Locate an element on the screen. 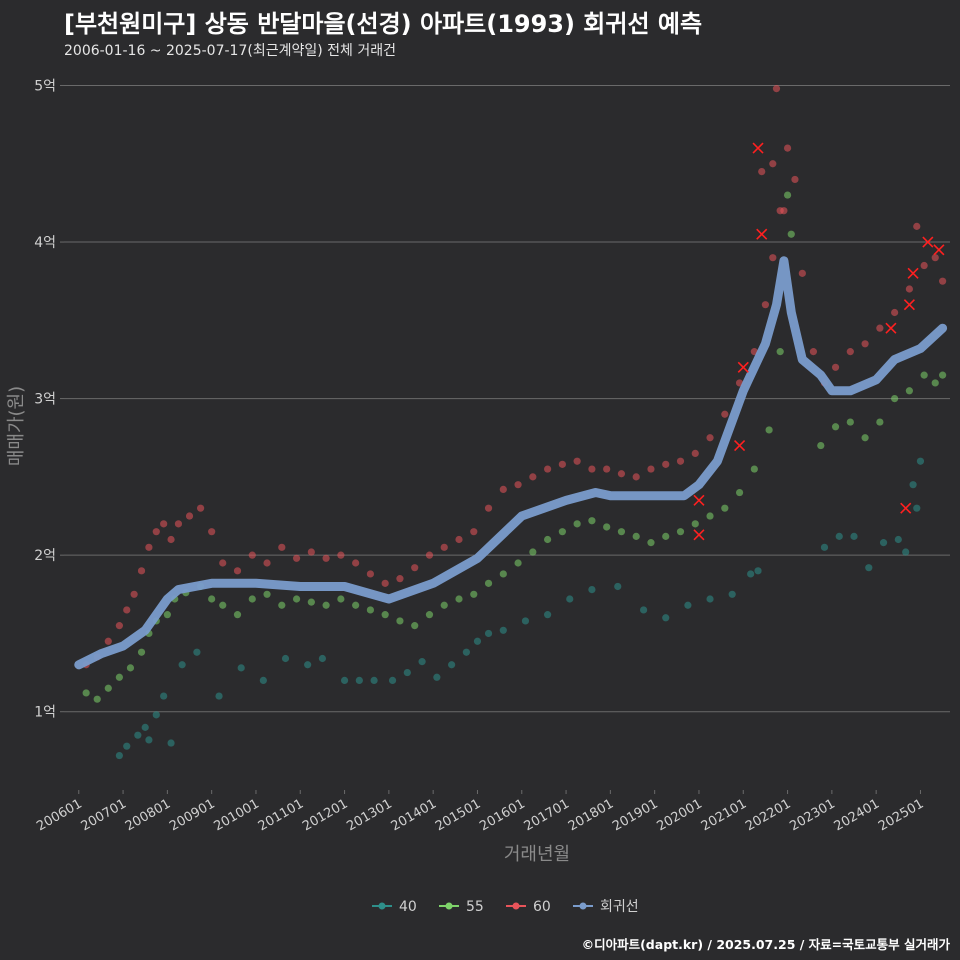 The width and height of the screenshot is (960, 960). x-tick-label: 201001 is located at coordinates (236, 815).